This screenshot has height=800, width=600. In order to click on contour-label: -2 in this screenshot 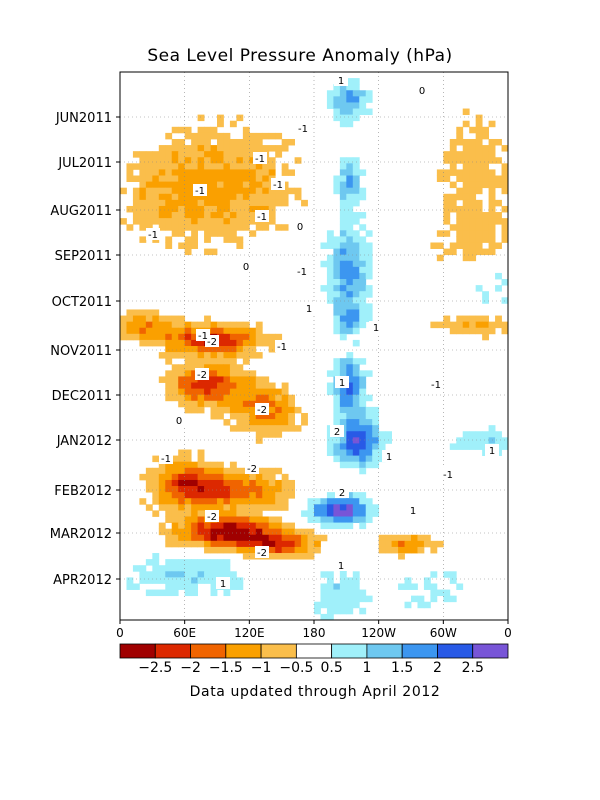, I will do `click(262, 410)`.